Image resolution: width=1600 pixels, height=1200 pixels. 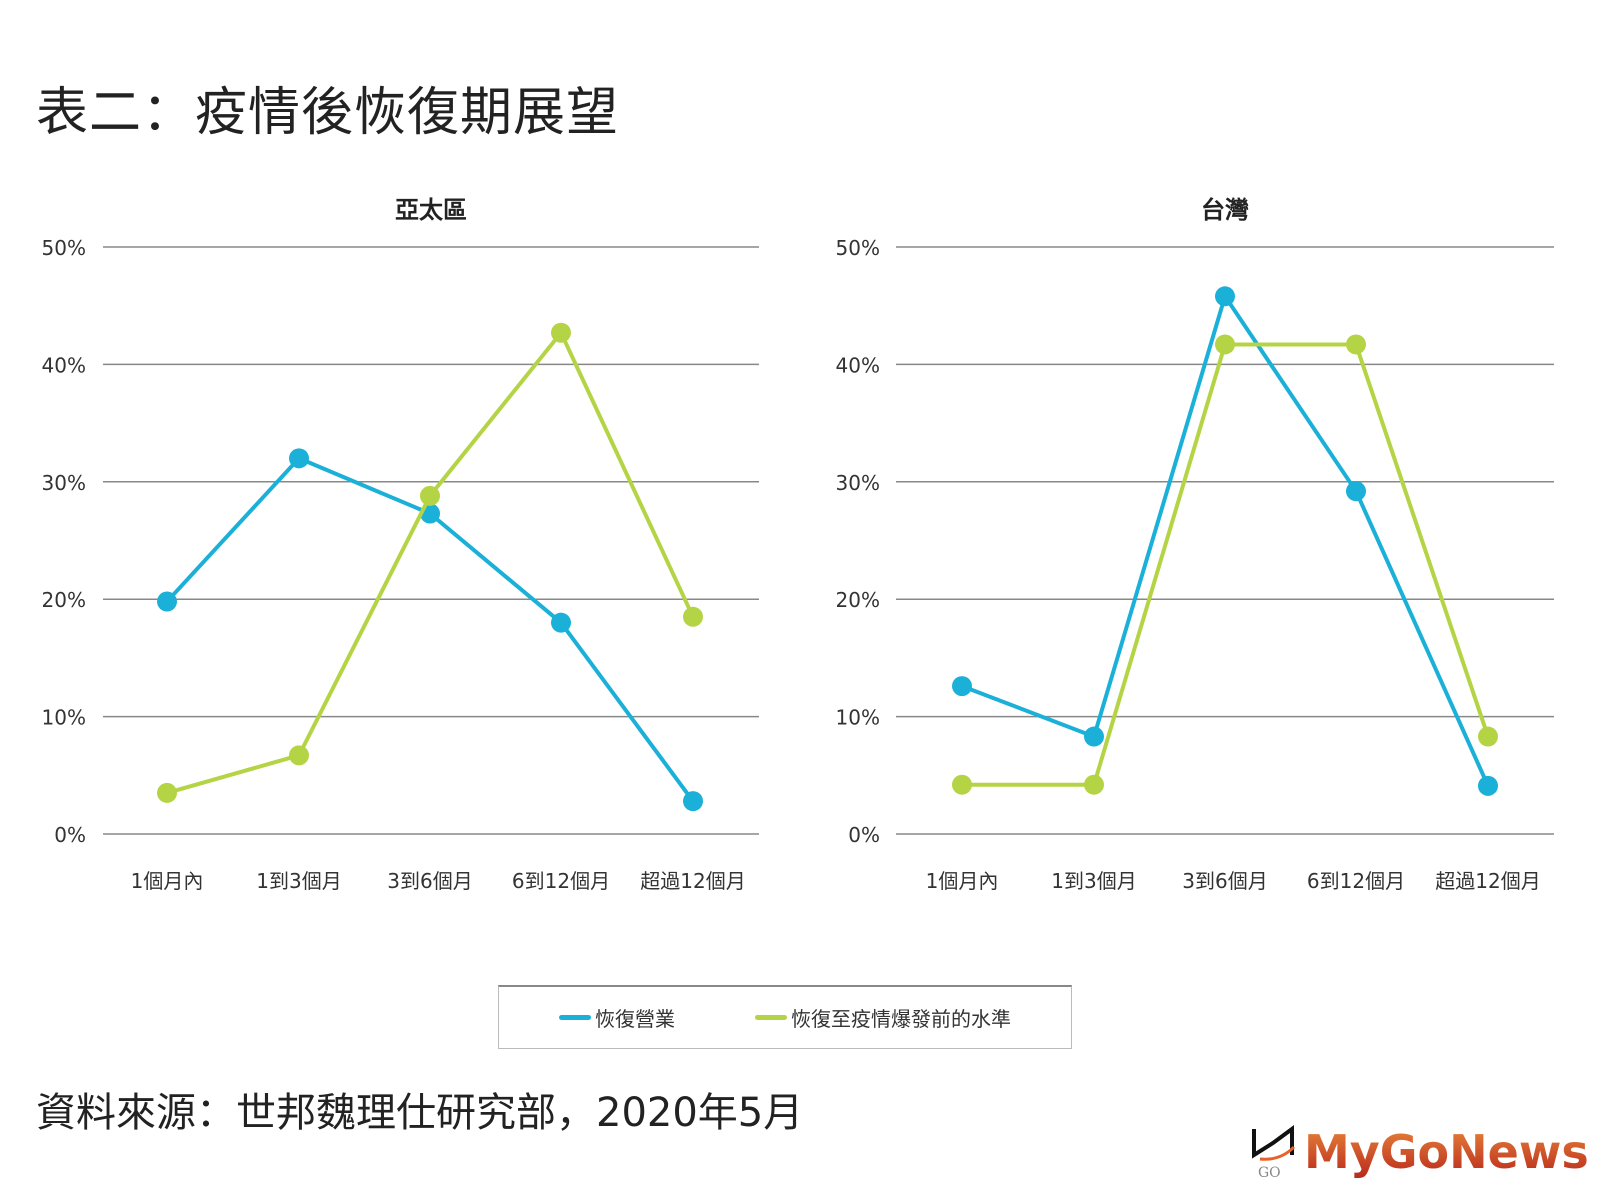 What do you see at coordinates (420, 1113) in the screenshot?
I see `source-note: 資料來源：世邦魏理仕研究部，2020年5月` at bounding box center [420, 1113].